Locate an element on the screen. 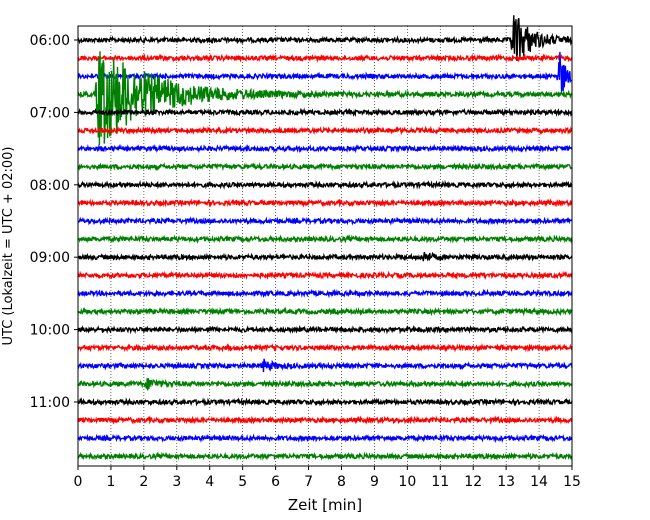 Image resolution: width=650 pixels, height=520 pixels. y-tick-label: 11:00 is located at coordinates (50, 403).